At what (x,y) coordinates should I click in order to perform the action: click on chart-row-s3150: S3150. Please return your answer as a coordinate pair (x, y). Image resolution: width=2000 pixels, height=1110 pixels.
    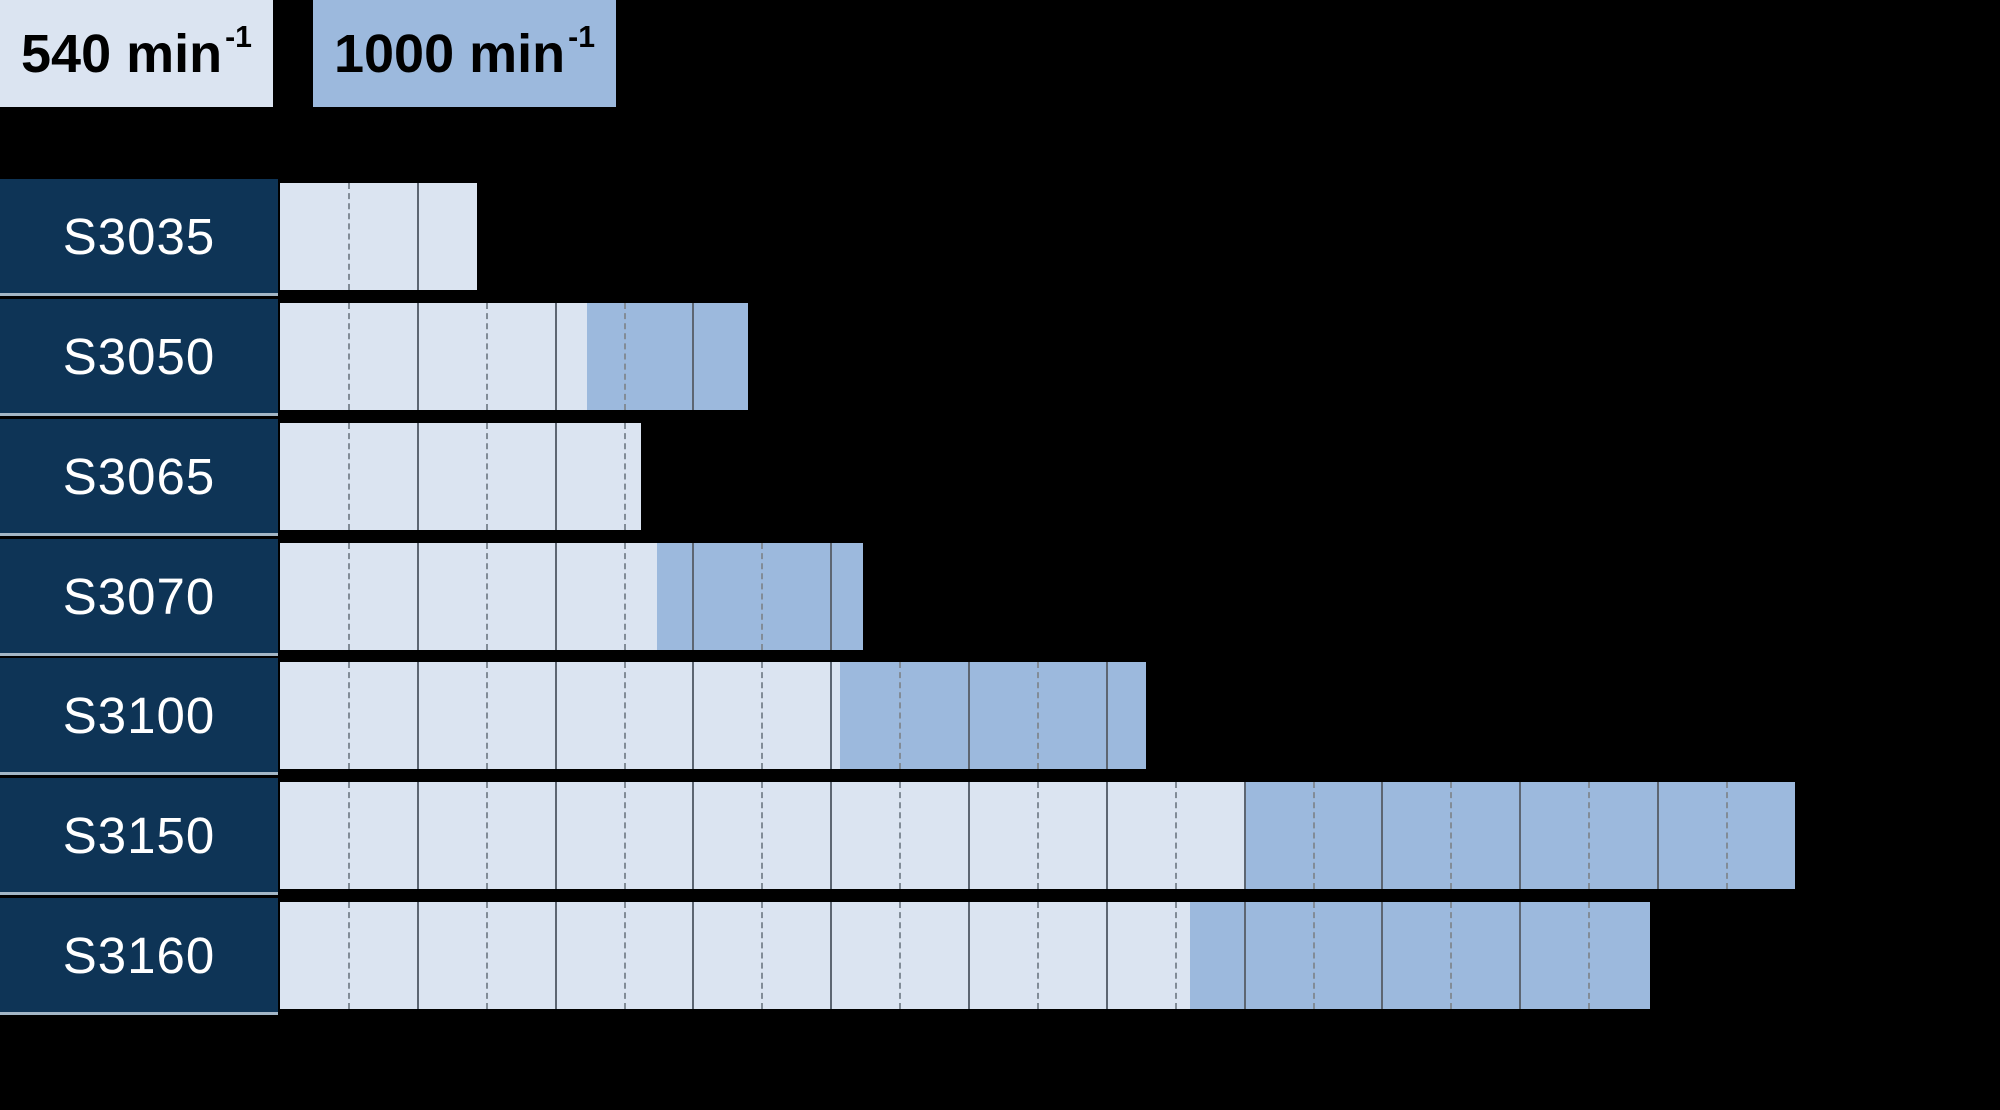
    Looking at the image, I should click on (1000, 836).